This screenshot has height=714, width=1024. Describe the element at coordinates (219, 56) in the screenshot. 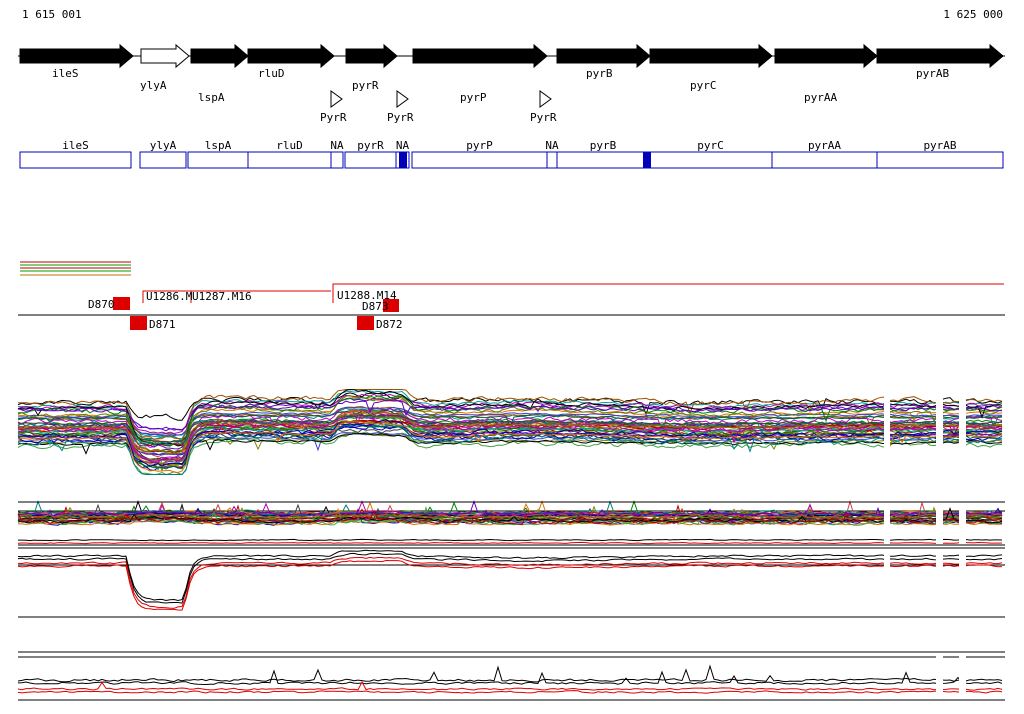

I see `gene-arrow-lspA` at that location.